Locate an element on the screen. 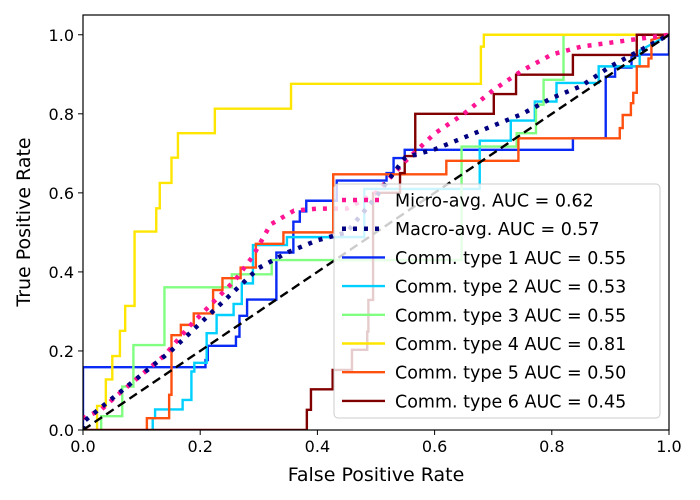 The image size is (700, 500). y-tick-label: 0.0 is located at coordinates (61, 430).